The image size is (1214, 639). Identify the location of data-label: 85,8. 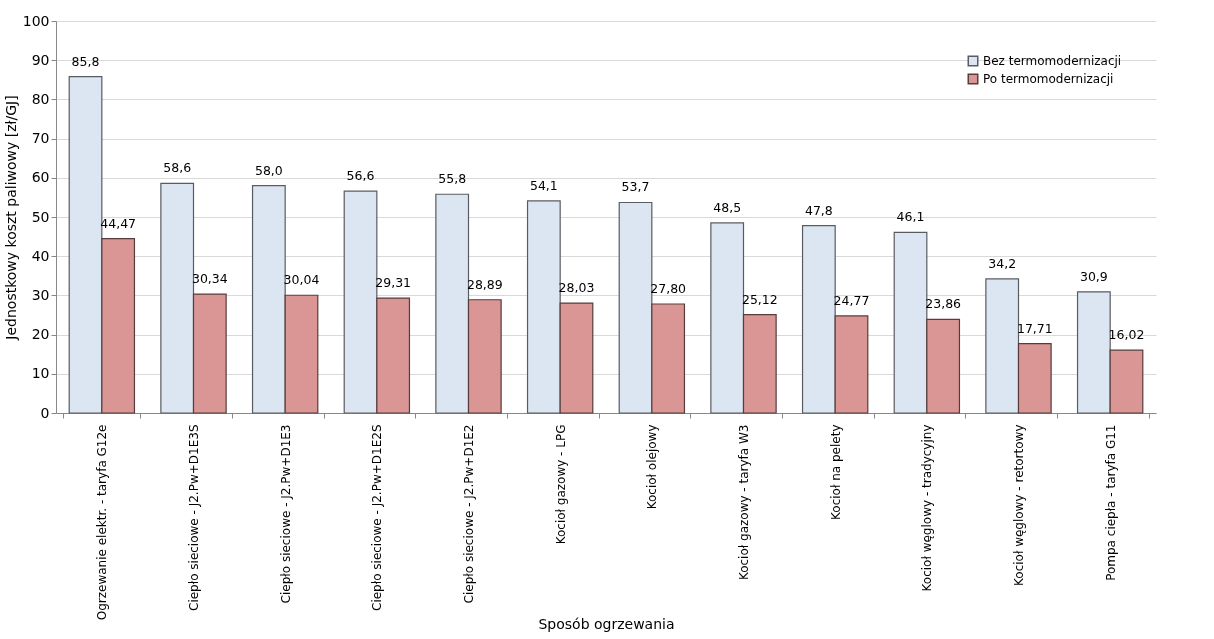
(85, 61).